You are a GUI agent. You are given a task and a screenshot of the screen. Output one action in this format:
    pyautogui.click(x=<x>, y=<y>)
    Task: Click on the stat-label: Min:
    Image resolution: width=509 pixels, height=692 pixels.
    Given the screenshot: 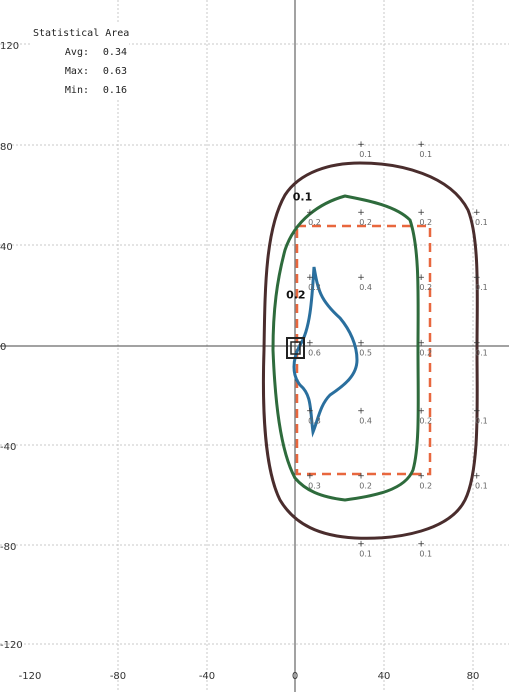 What is the action you would take?
    pyautogui.click(x=76, y=90)
    